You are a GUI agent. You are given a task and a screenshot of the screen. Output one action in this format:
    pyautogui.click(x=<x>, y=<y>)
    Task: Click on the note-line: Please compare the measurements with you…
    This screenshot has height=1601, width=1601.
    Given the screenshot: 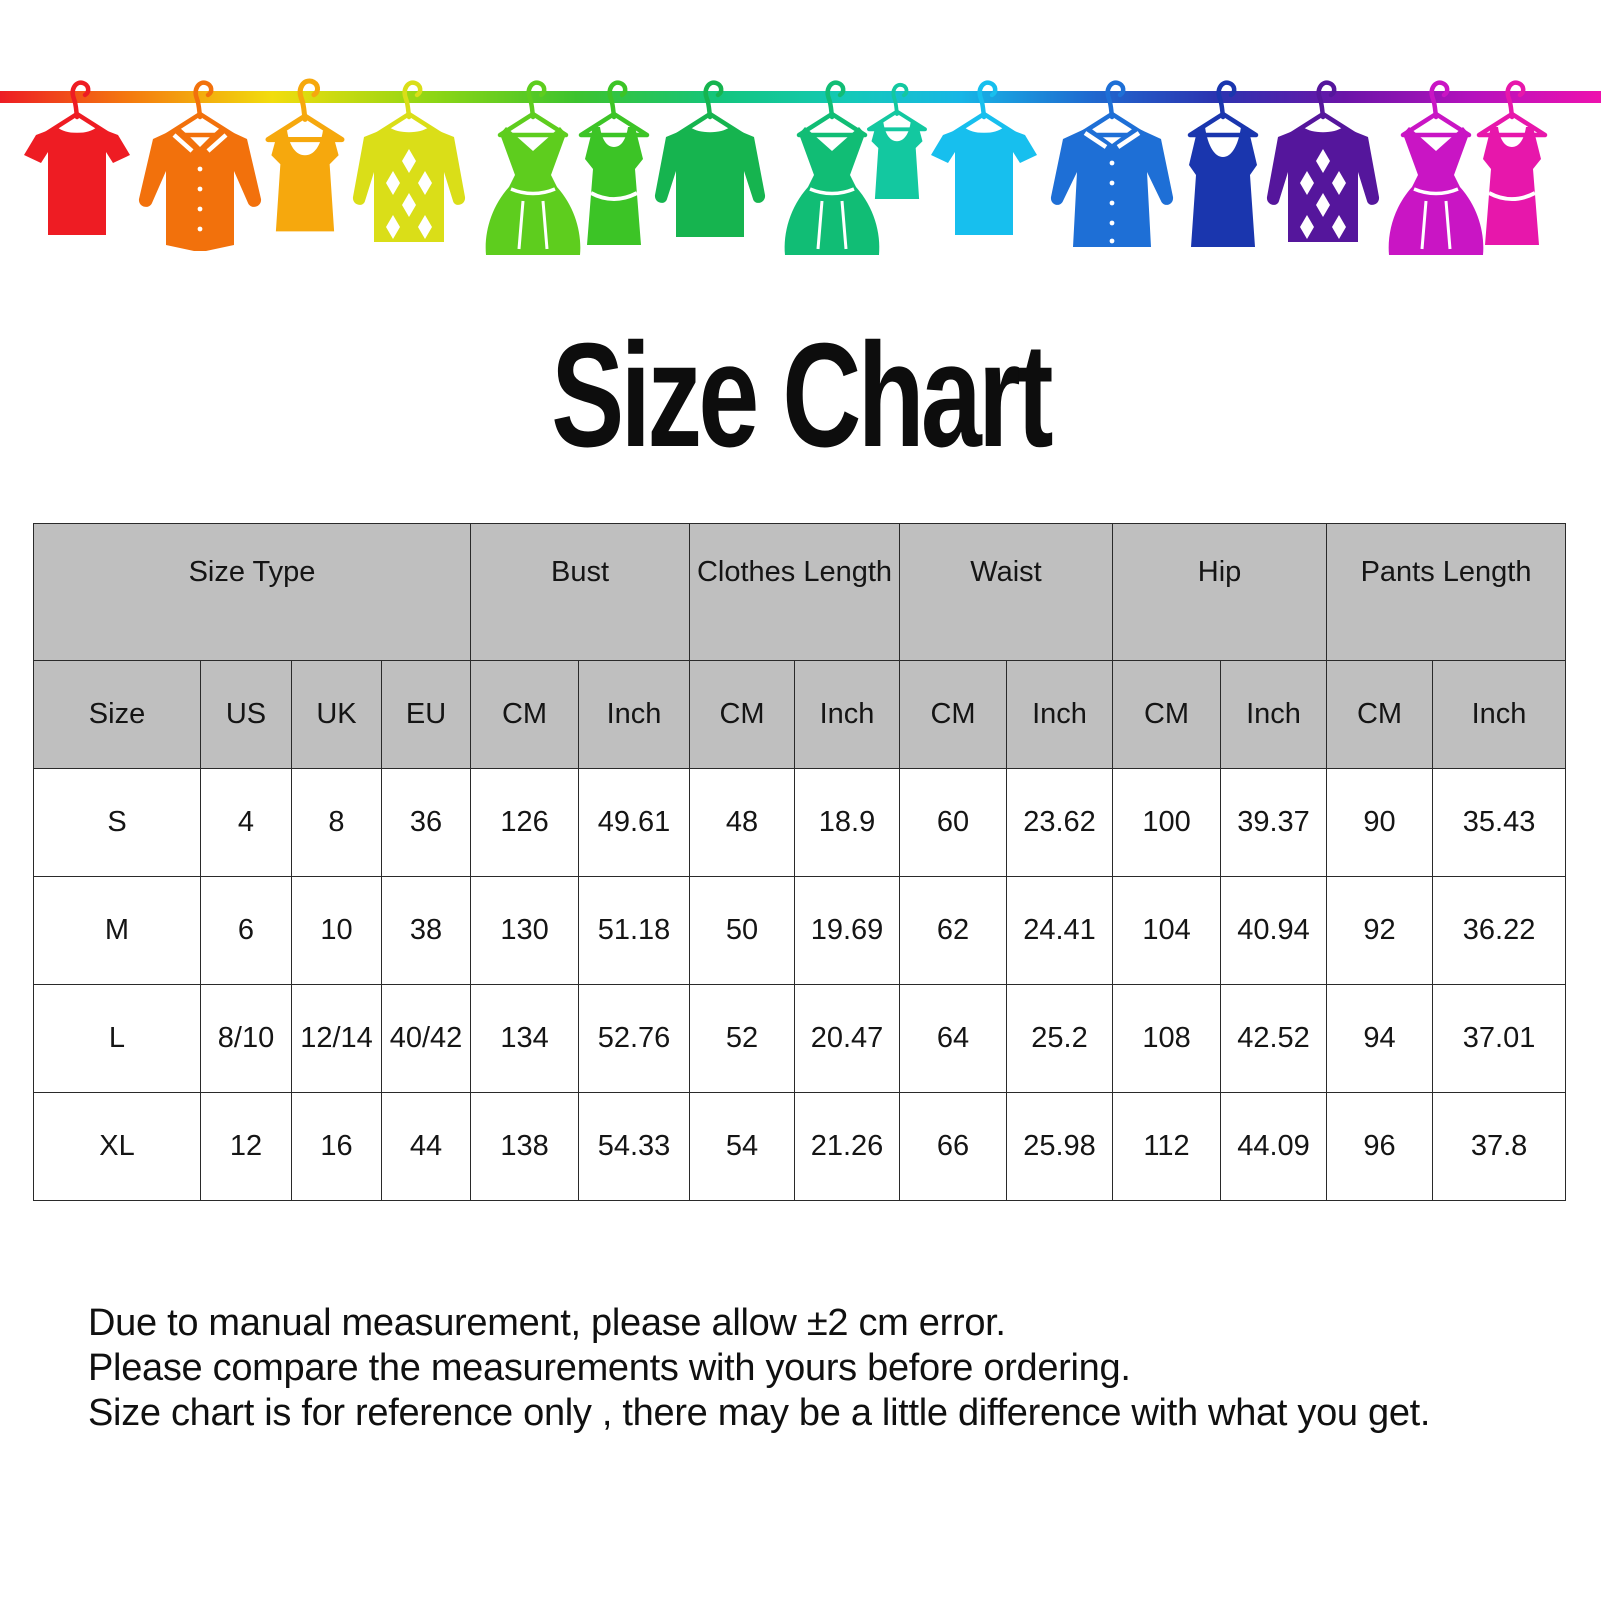 What is the action you would take?
    pyautogui.click(x=609, y=1368)
    